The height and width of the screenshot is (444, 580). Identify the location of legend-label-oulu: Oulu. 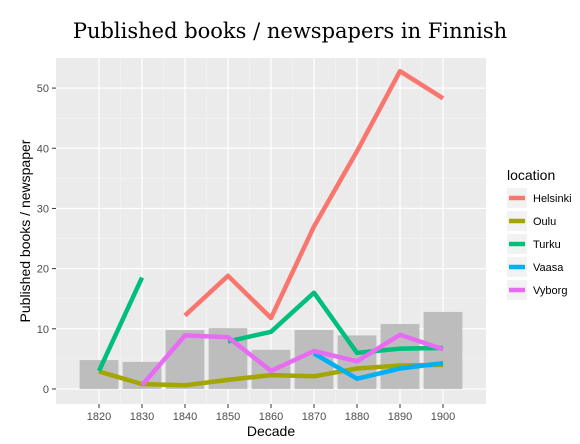
(544, 222).